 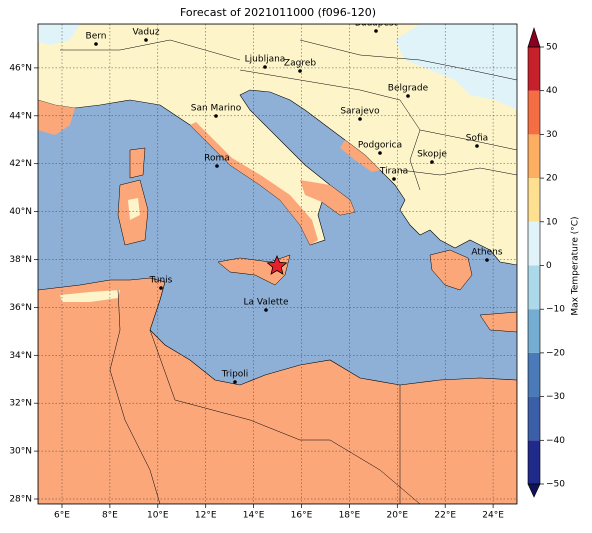 I want to click on city-label: La Valette, so click(x=266, y=303).